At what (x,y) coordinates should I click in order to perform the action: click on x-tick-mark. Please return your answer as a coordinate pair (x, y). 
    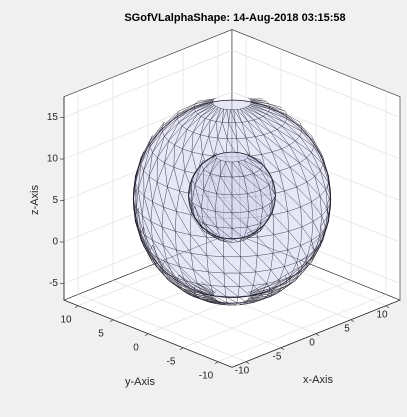
    Looking at the image, I should click on (282, 348).